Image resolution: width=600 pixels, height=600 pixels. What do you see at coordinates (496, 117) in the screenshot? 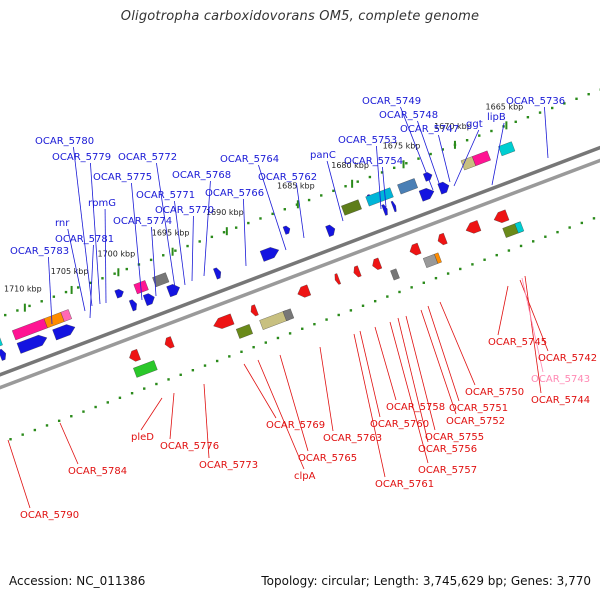
I see `forward-gene-label: lipB` at bounding box center [496, 117].